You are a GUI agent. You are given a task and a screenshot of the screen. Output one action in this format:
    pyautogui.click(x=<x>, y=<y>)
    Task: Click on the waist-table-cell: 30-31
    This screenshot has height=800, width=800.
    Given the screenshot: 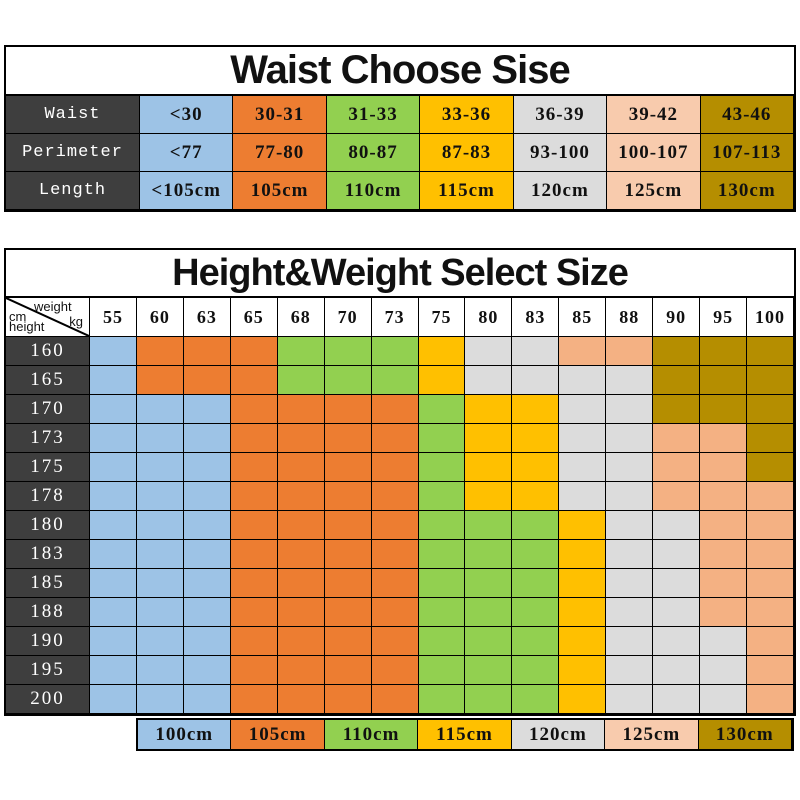 What is the action you would take?
    pyautogui.click(x=280, y=115)
    